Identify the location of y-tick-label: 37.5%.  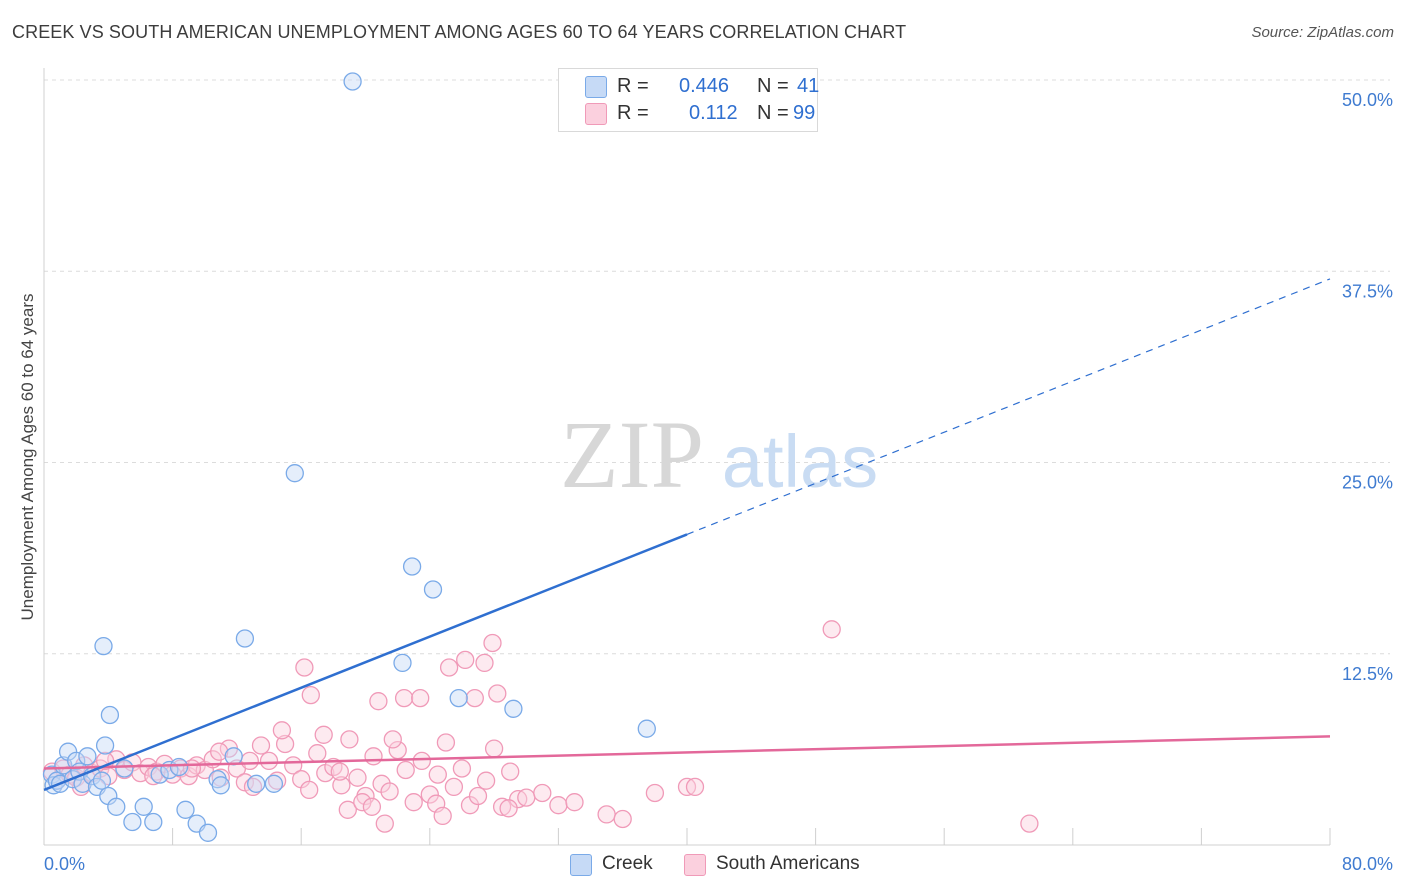
(1367, 291).